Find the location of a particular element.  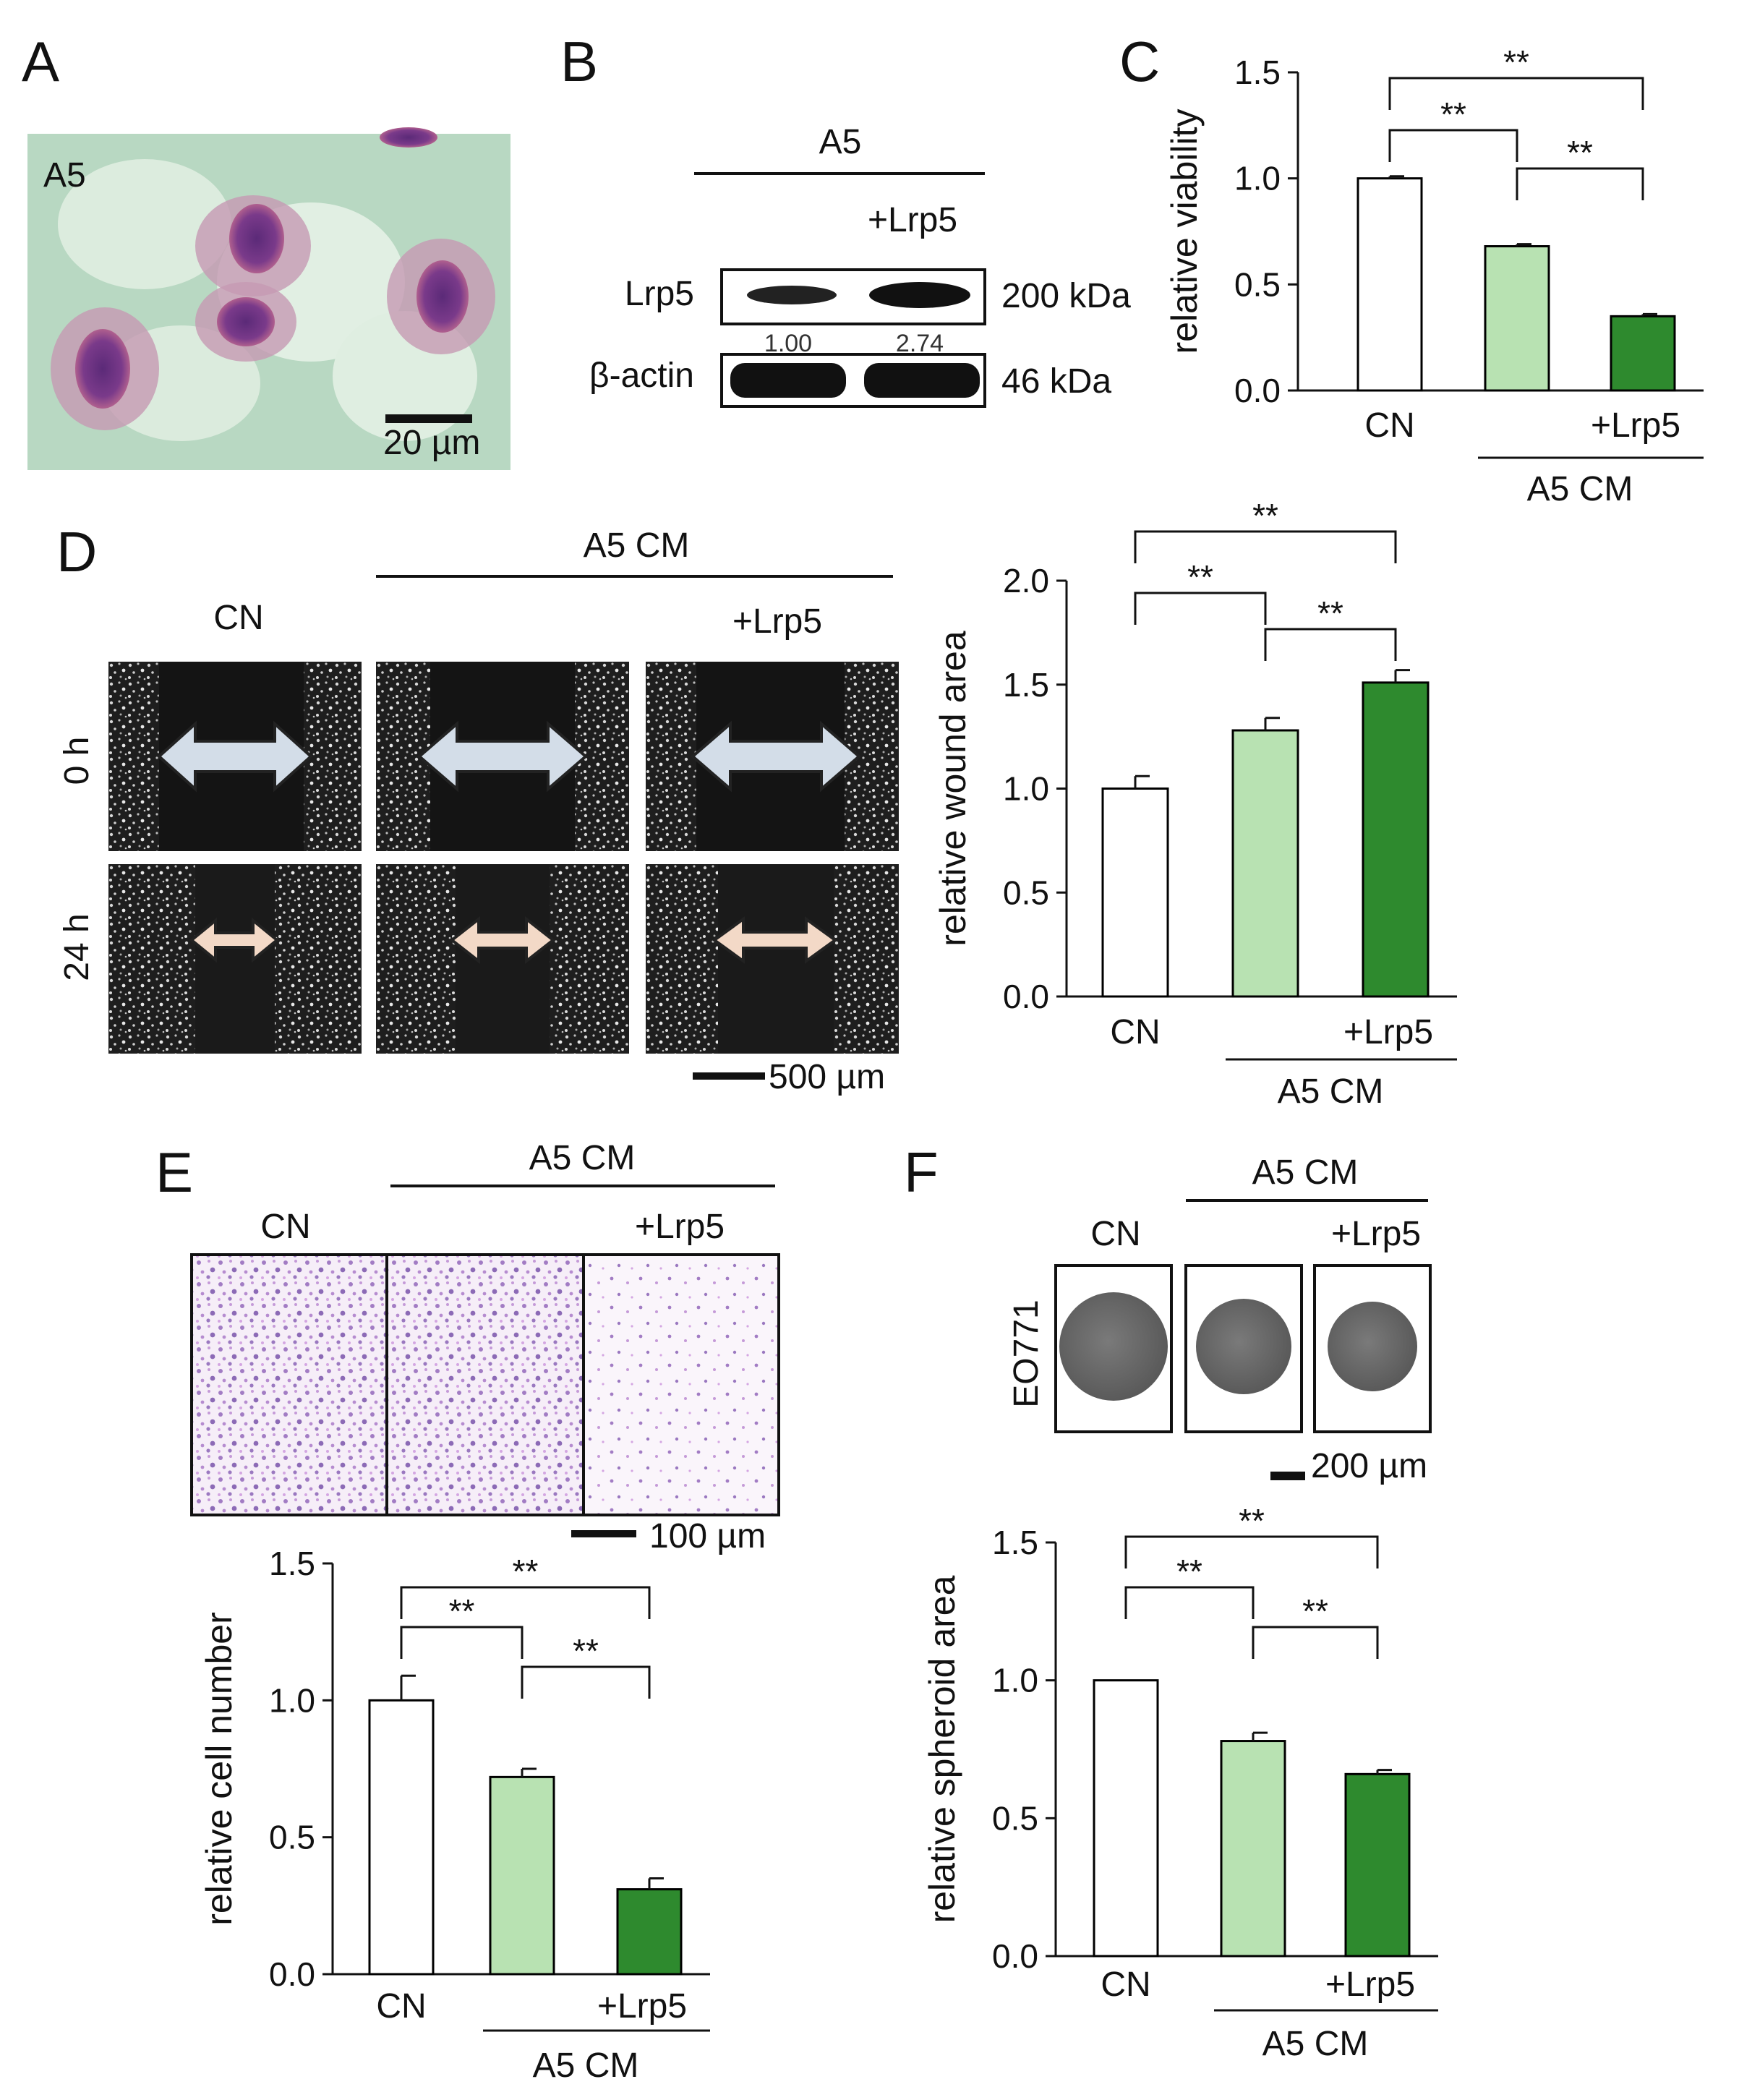

y-tick-label-d: 2.0 is located at coordinates (1026, 580).